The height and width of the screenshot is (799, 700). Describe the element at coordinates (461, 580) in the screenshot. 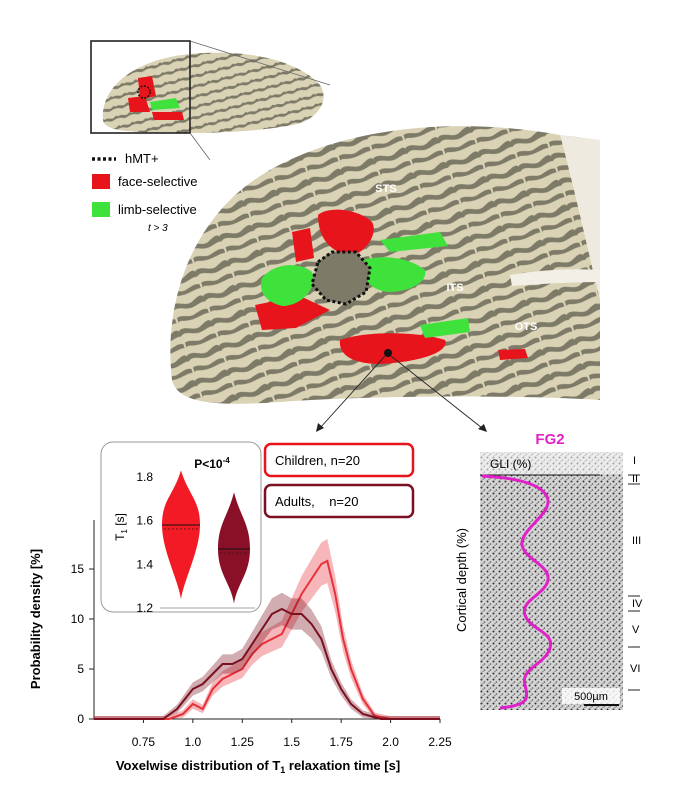

I see `cortical-depth-label: Cortical depth (%)` at that location.